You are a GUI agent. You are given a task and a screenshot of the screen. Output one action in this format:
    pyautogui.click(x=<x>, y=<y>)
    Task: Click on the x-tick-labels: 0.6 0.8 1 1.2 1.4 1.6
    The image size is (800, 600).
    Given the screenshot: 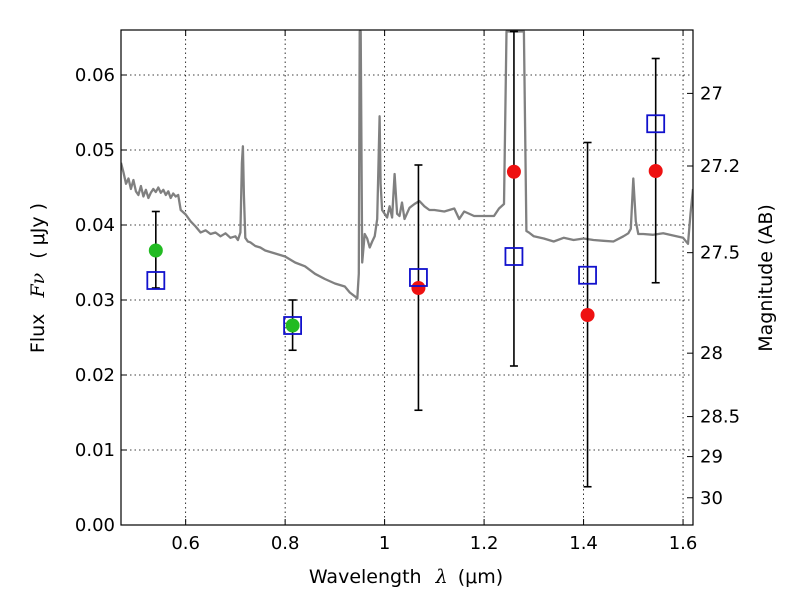 What is the action you would take?
    pyautogui.click(x=434, y=543)
    